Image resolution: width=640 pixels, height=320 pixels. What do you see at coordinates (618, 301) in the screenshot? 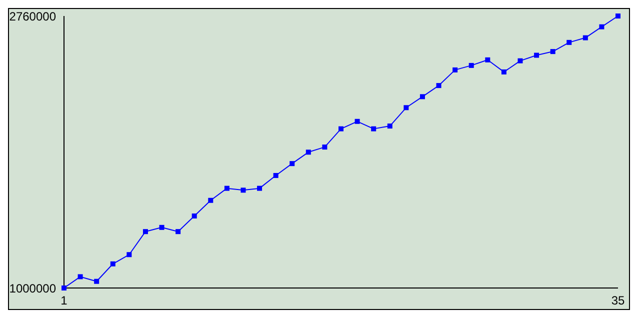
I see `x-tick-label: 35` at bounding box center [618, 301].